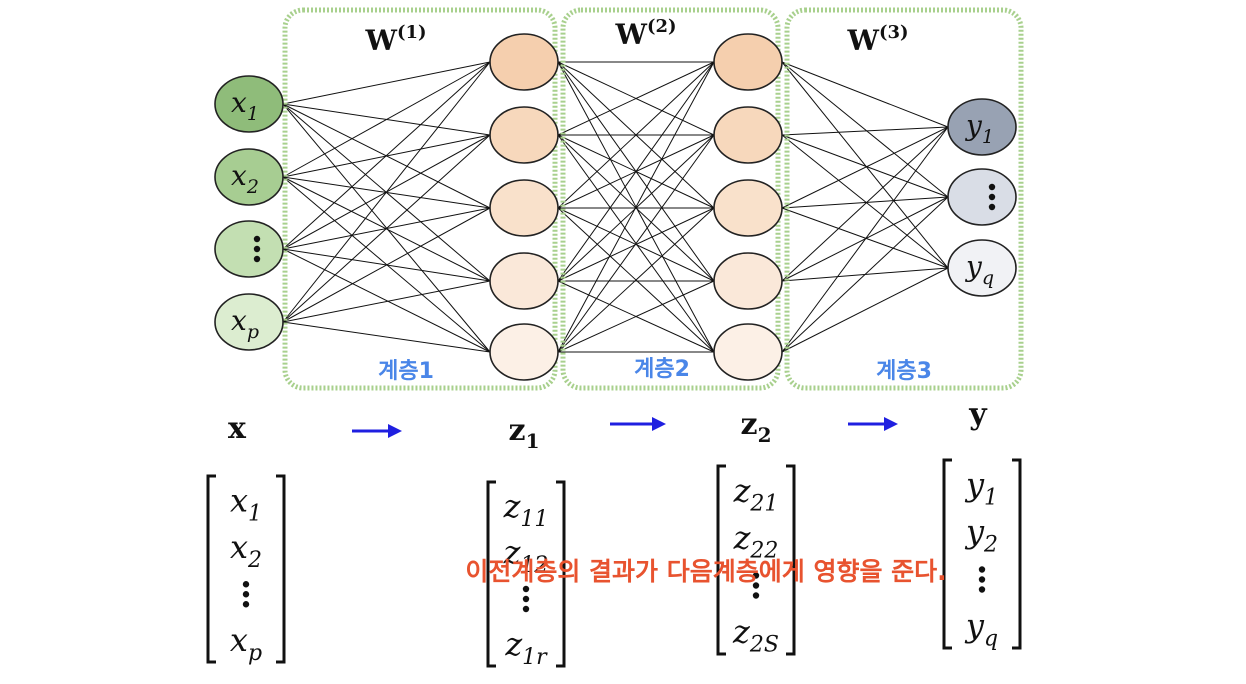  What do you see at coordinates (756, 541) in the screenshot?
I see `vector-entry: z22` at bounding box center [756, 541].